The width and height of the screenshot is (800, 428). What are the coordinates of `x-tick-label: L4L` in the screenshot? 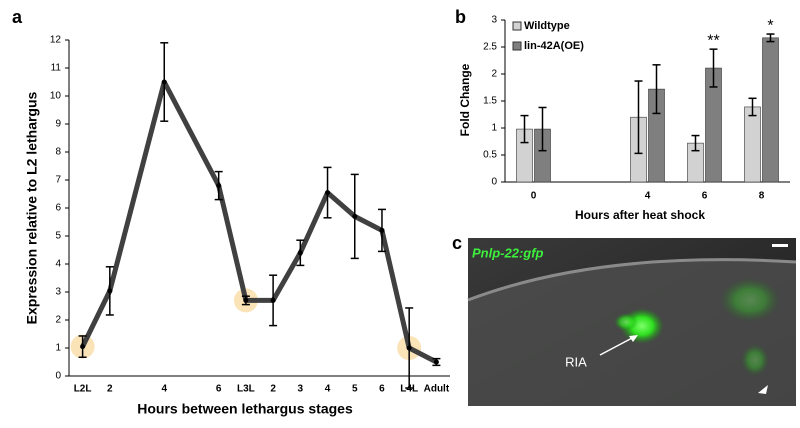 It's located at (409, 389).